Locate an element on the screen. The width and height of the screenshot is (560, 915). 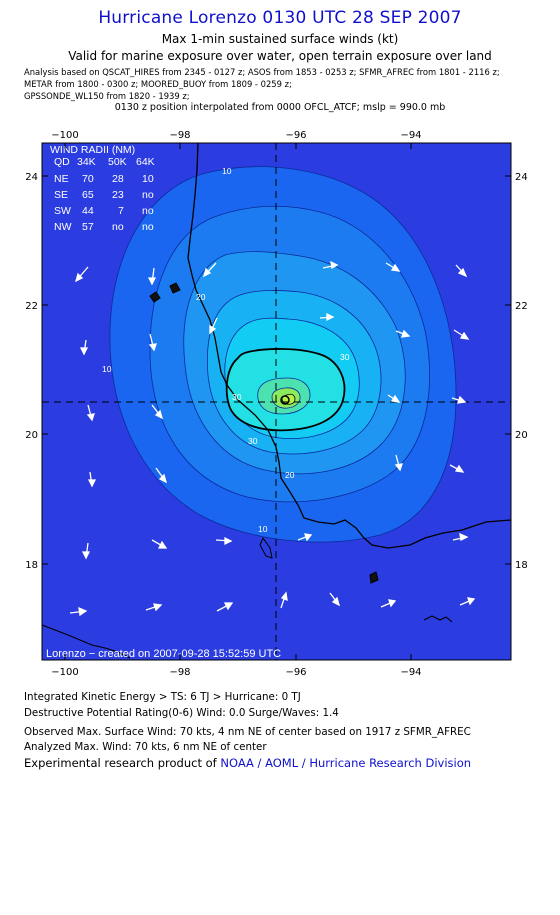
wind-radii-cell: 7 is located at coordinates (121, 211).